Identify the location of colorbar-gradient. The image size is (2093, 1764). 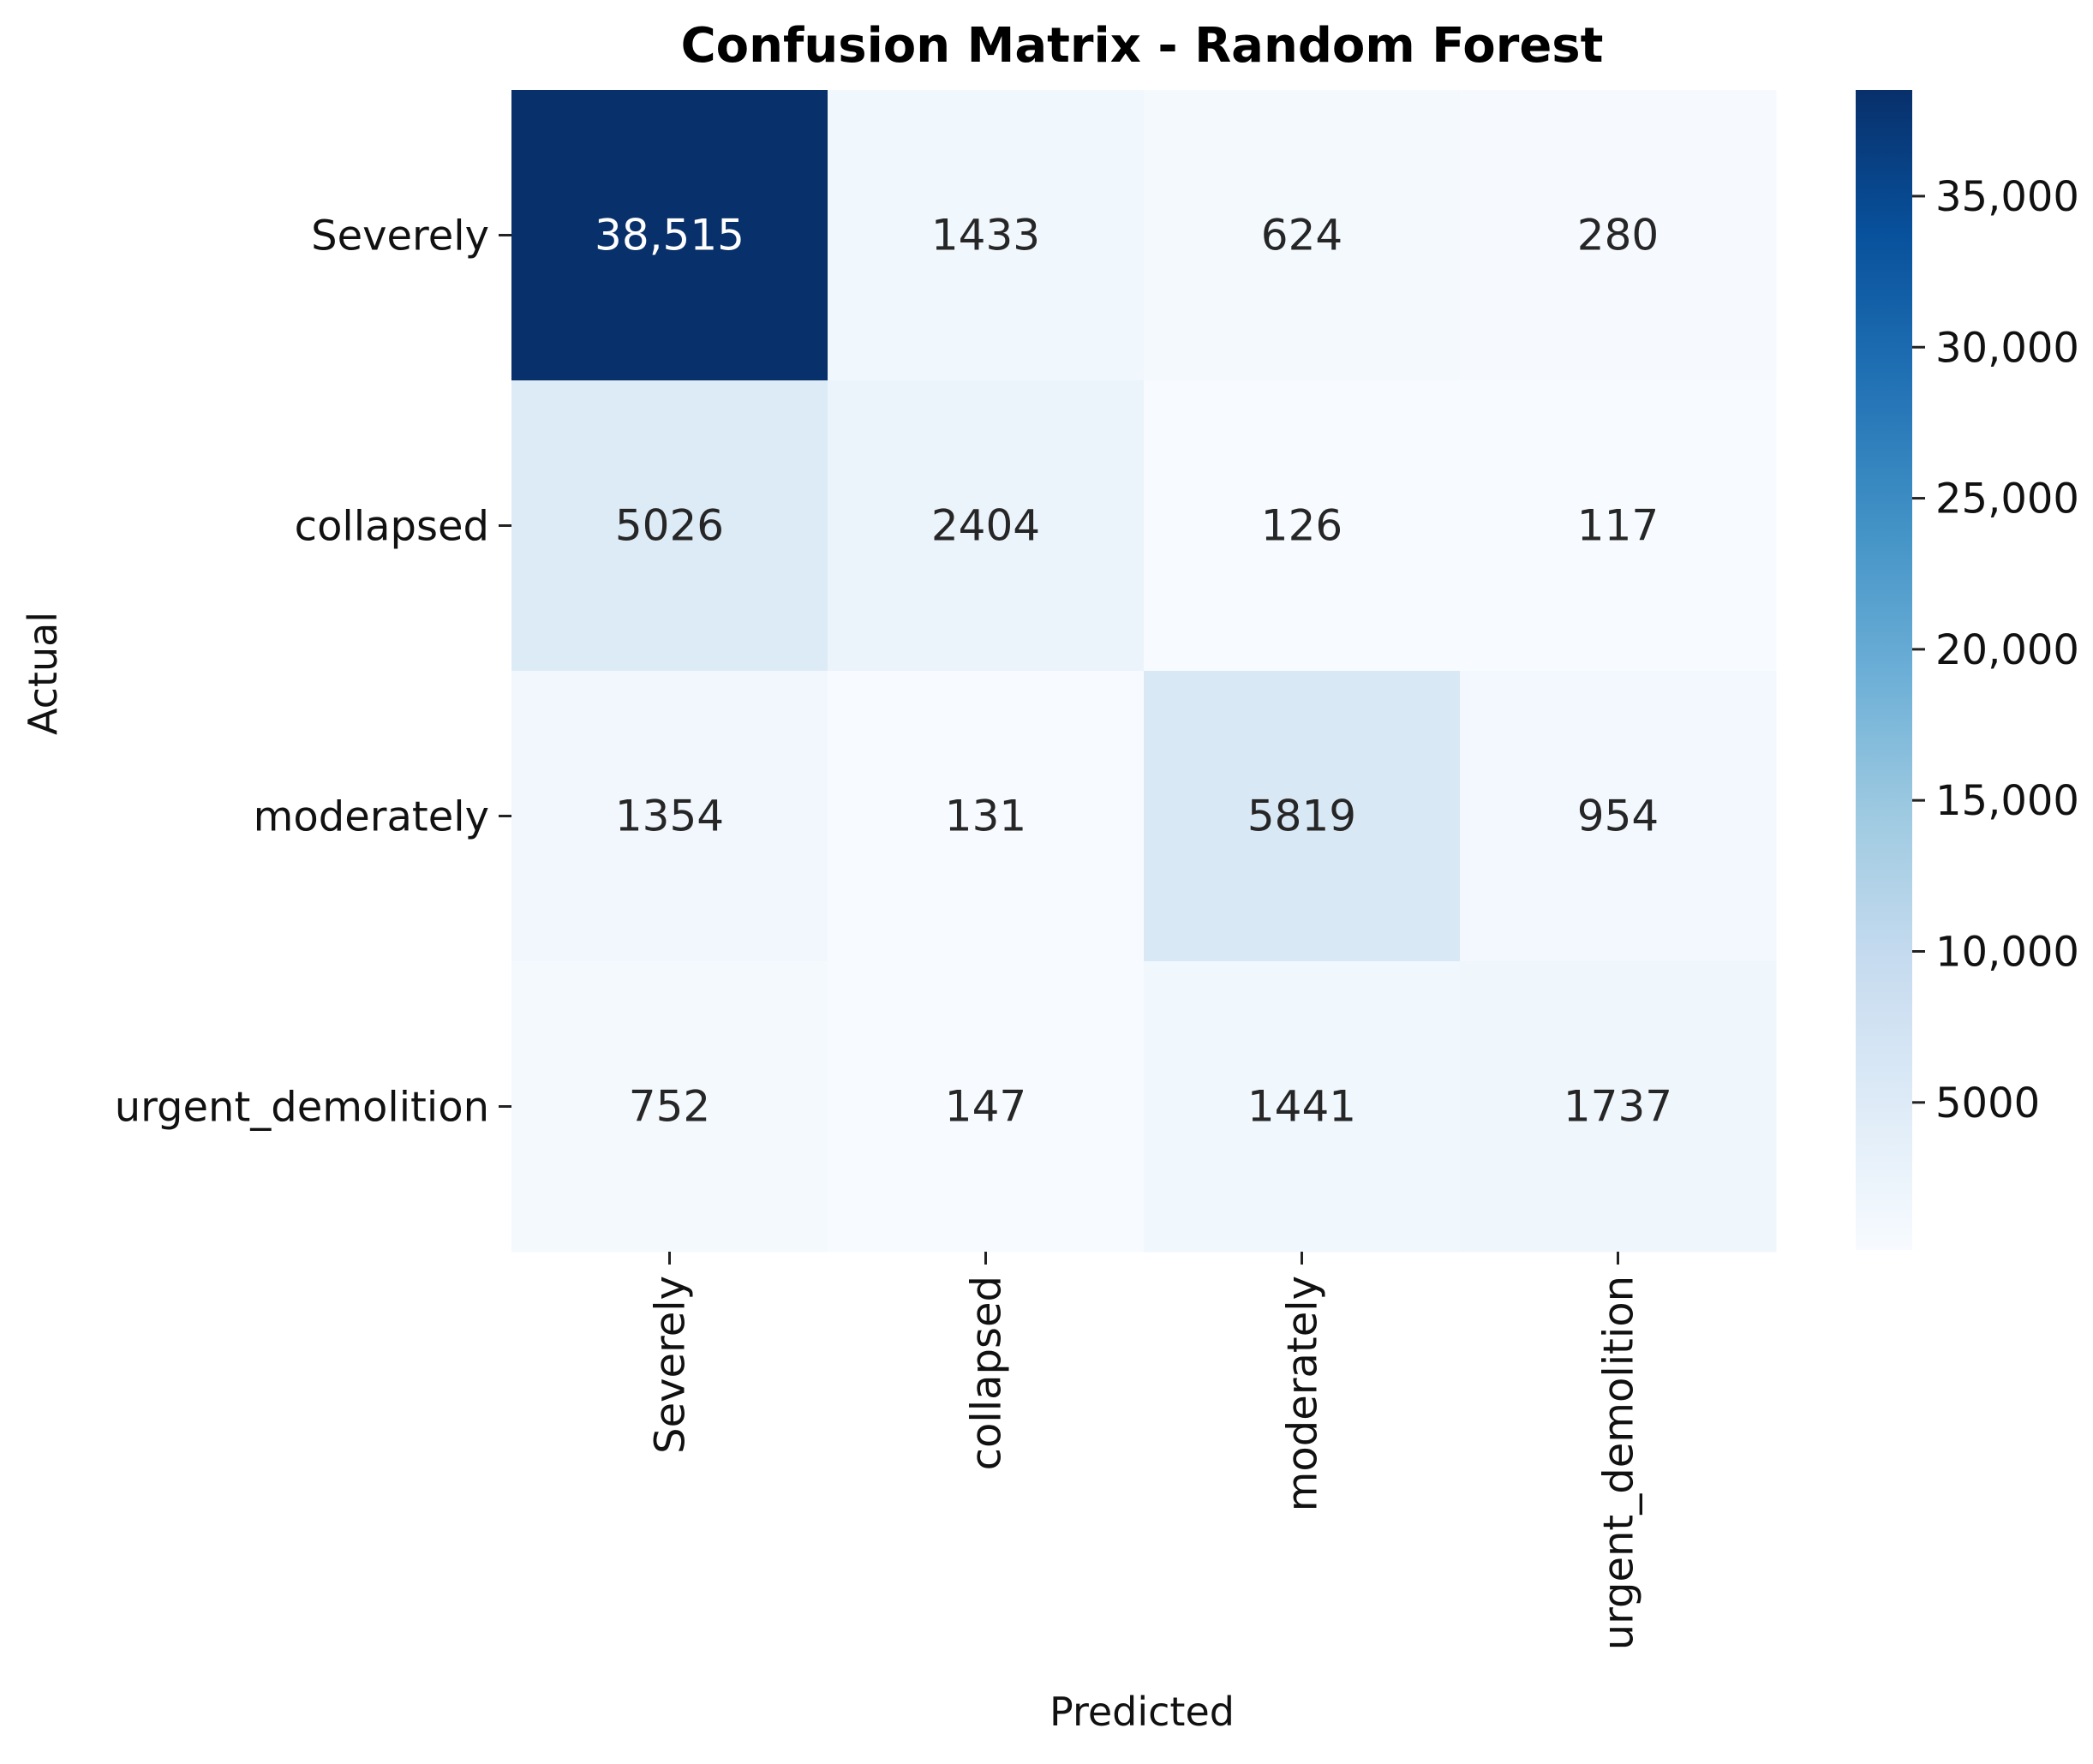
(1884, 670).